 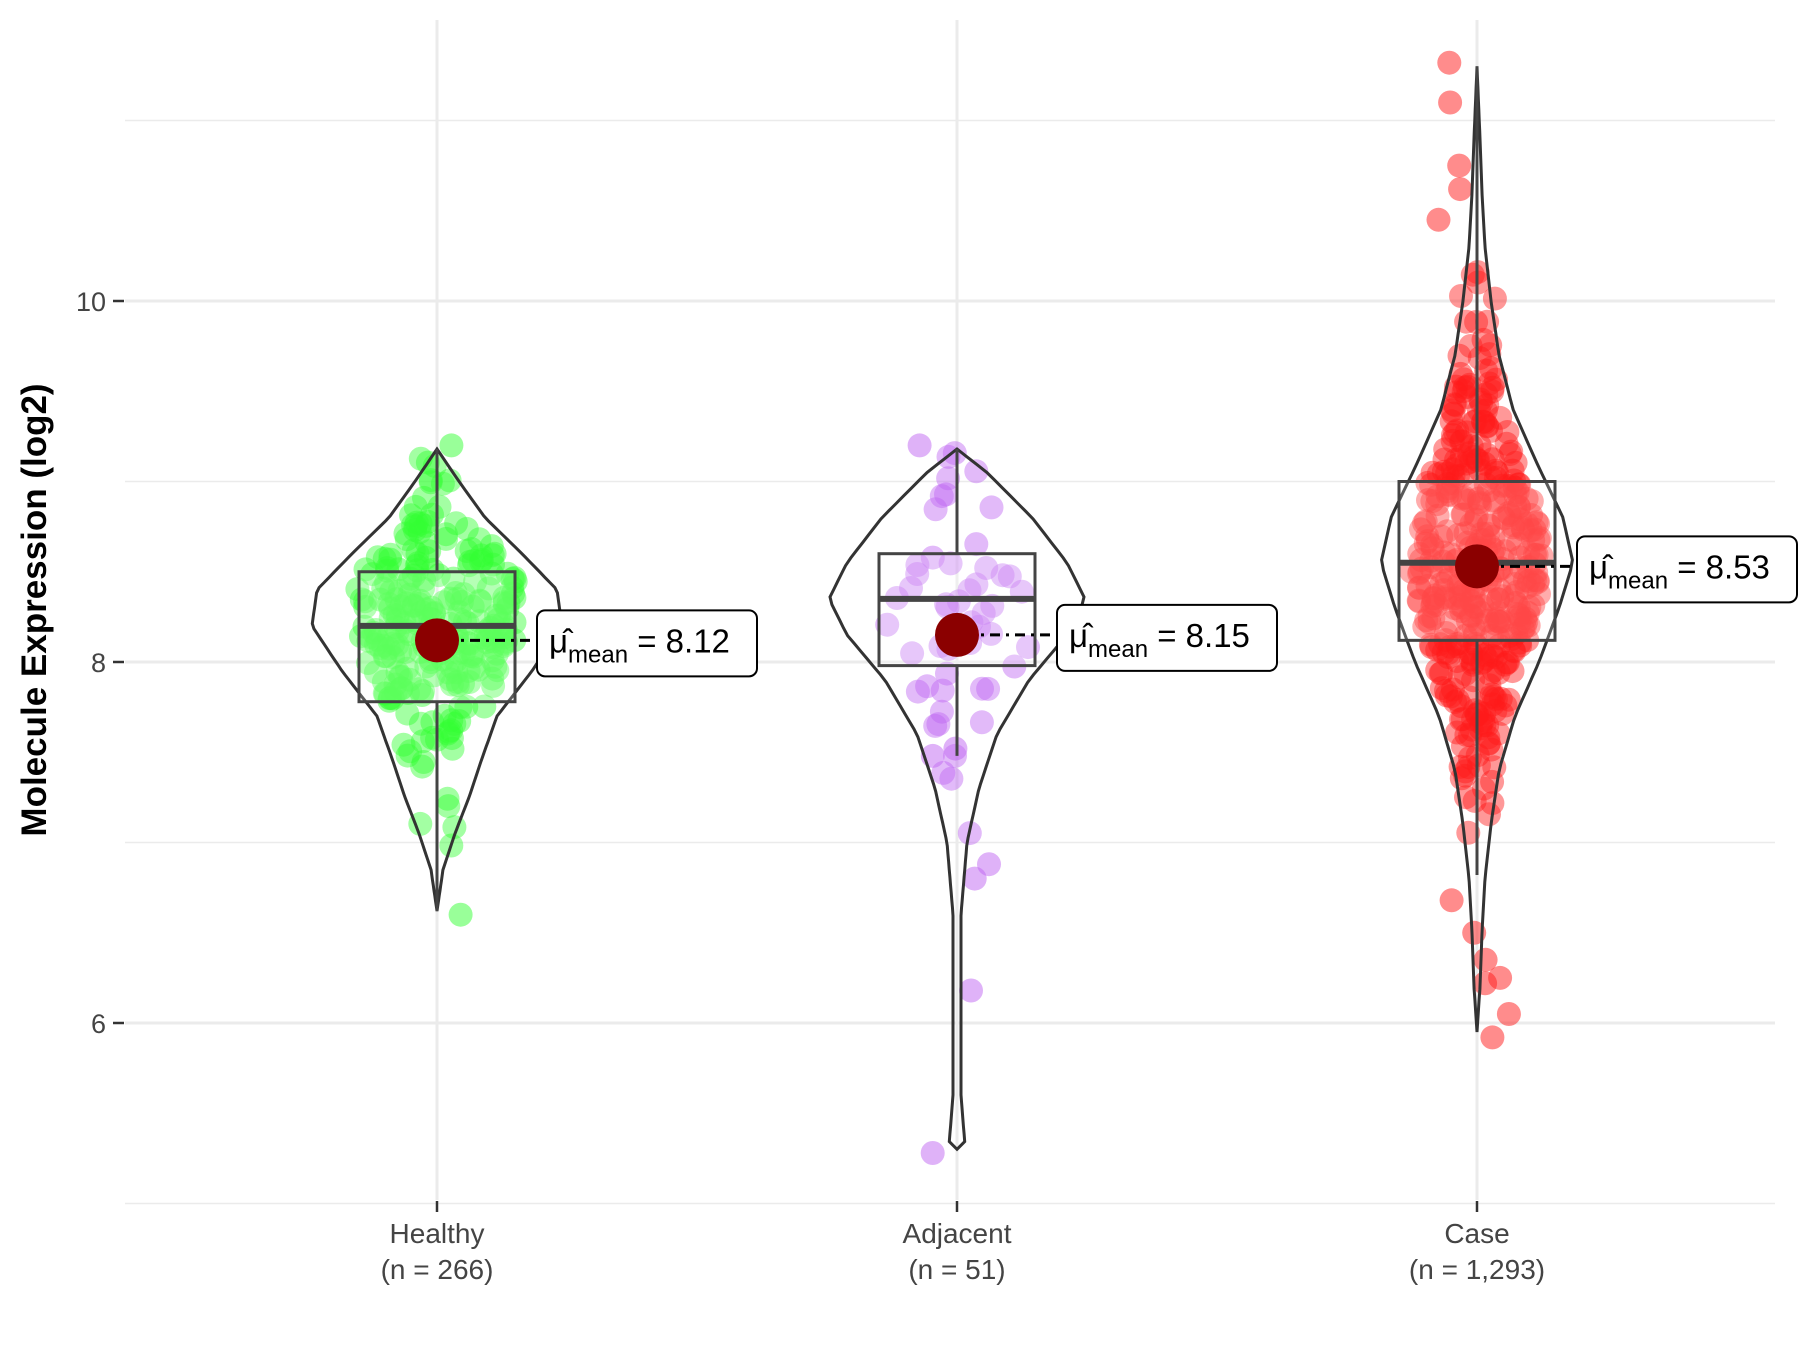 What do you see at coordinates (100, 663) in the screenshot?
I see `y-axis: 6 8 10` at bounding box center [100, 663].